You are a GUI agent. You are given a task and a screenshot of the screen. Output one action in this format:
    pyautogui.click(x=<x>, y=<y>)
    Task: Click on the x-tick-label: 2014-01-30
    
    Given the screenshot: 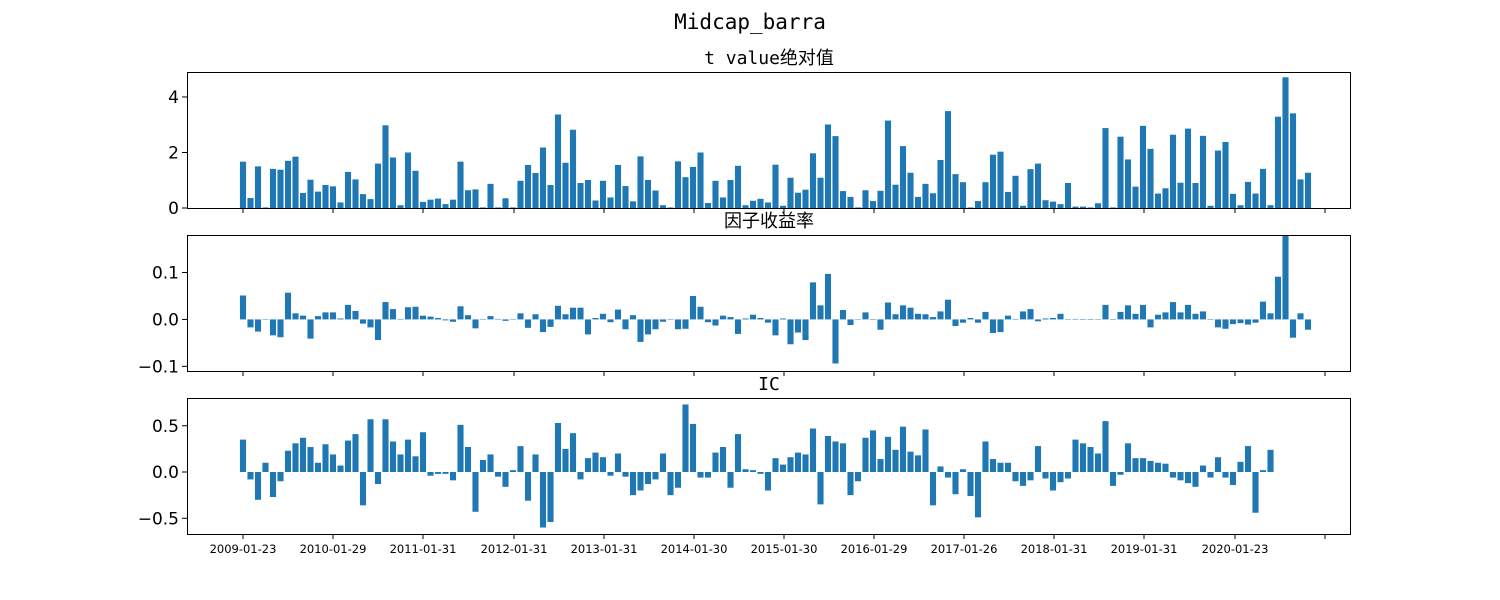 What is the action you would take?
    pyautogui.click(x=694, y=549)
    